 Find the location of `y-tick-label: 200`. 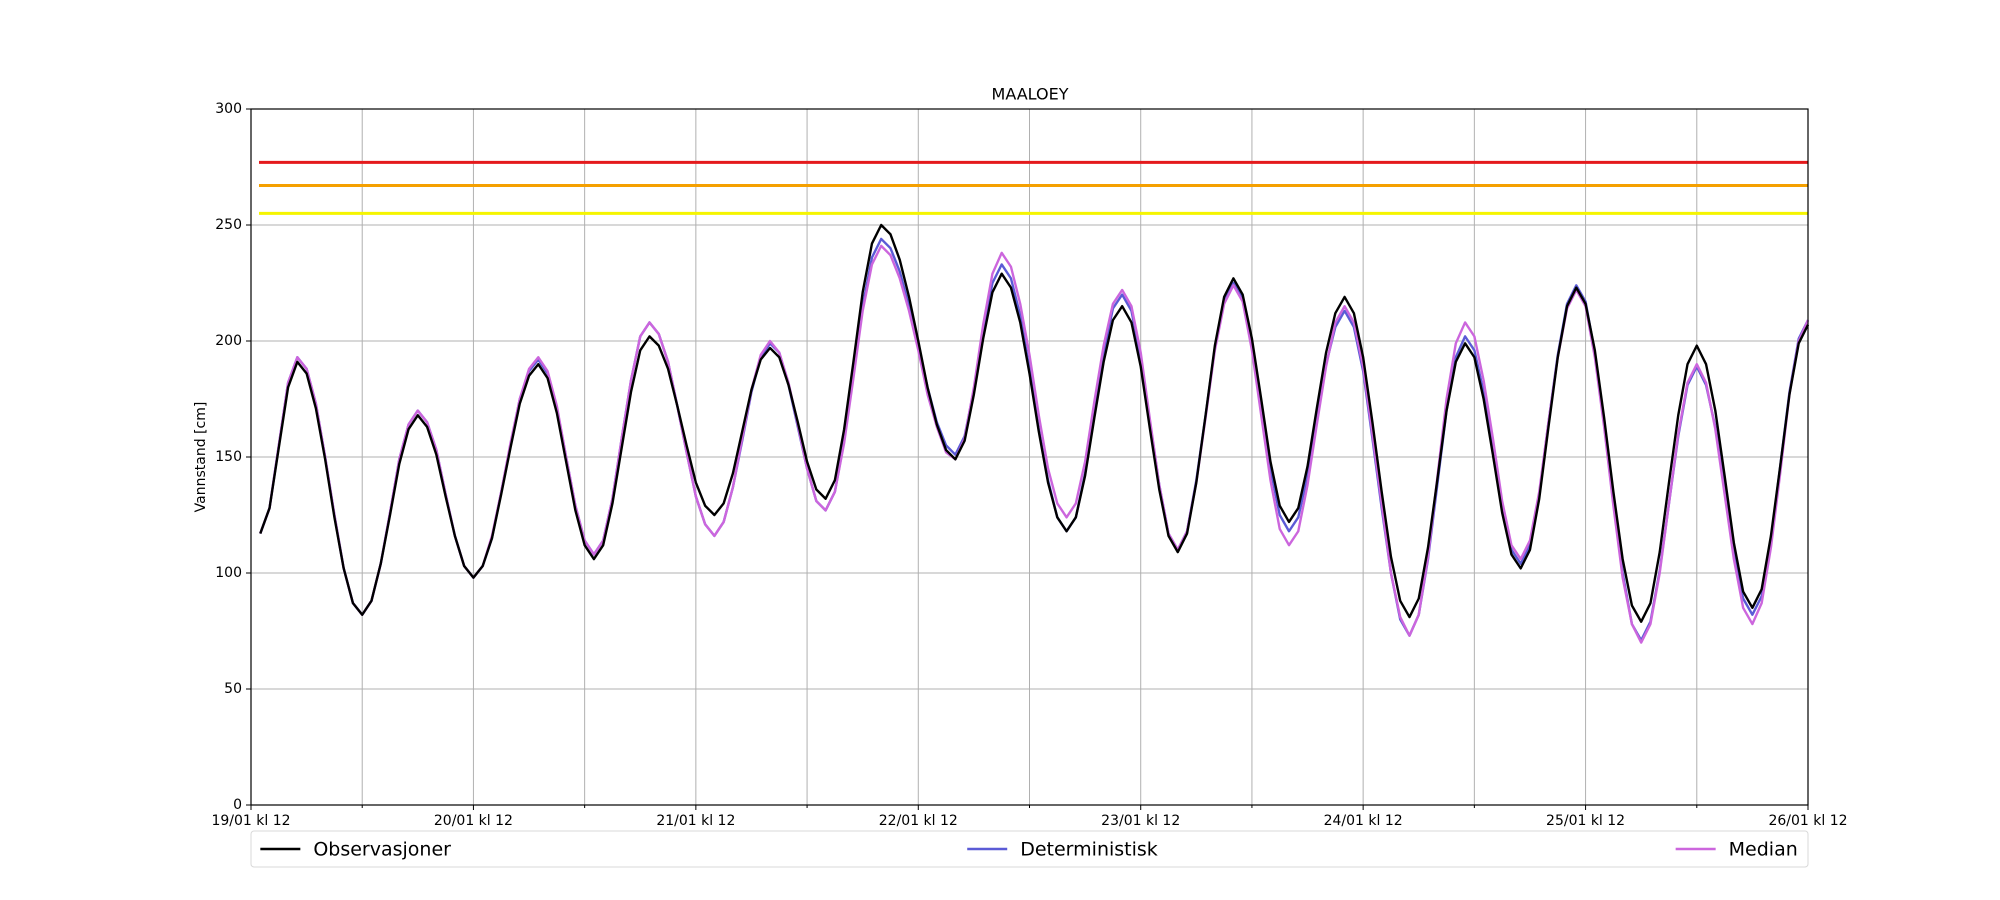

y-tick-label: 200 is located at coordinates (228, 341).